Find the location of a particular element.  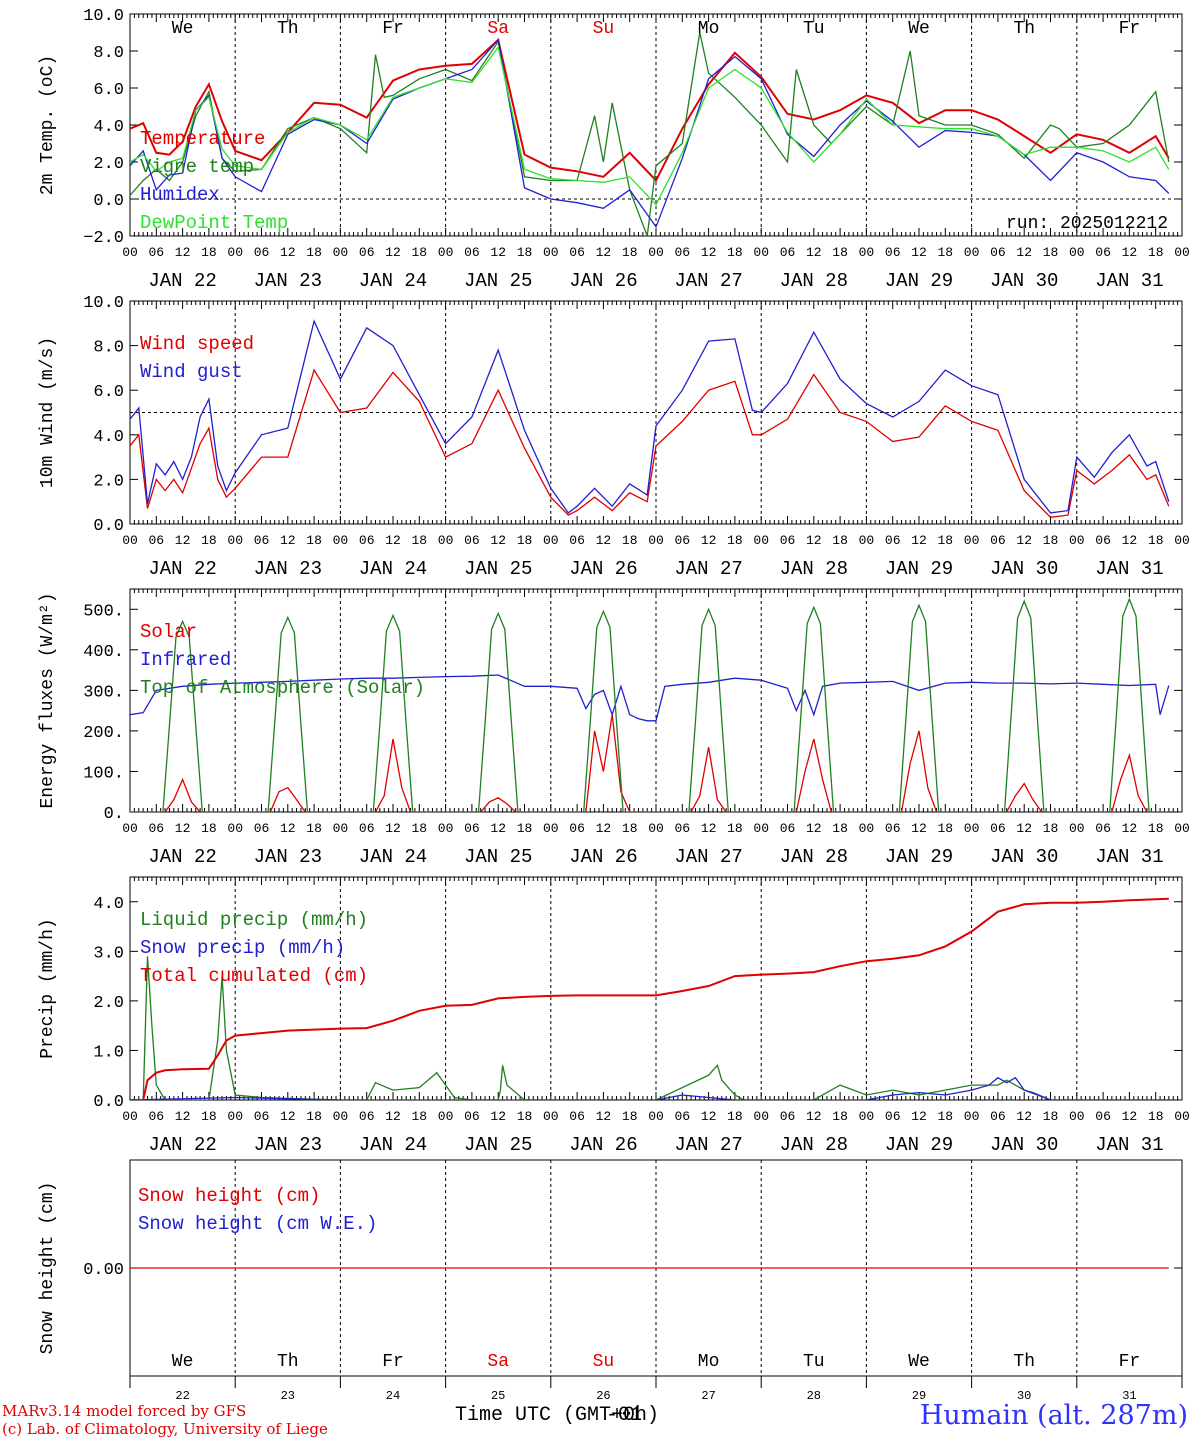

x-axis-title-text: Time UTC (GMT+0h) is located at coordinates (557, 1415).